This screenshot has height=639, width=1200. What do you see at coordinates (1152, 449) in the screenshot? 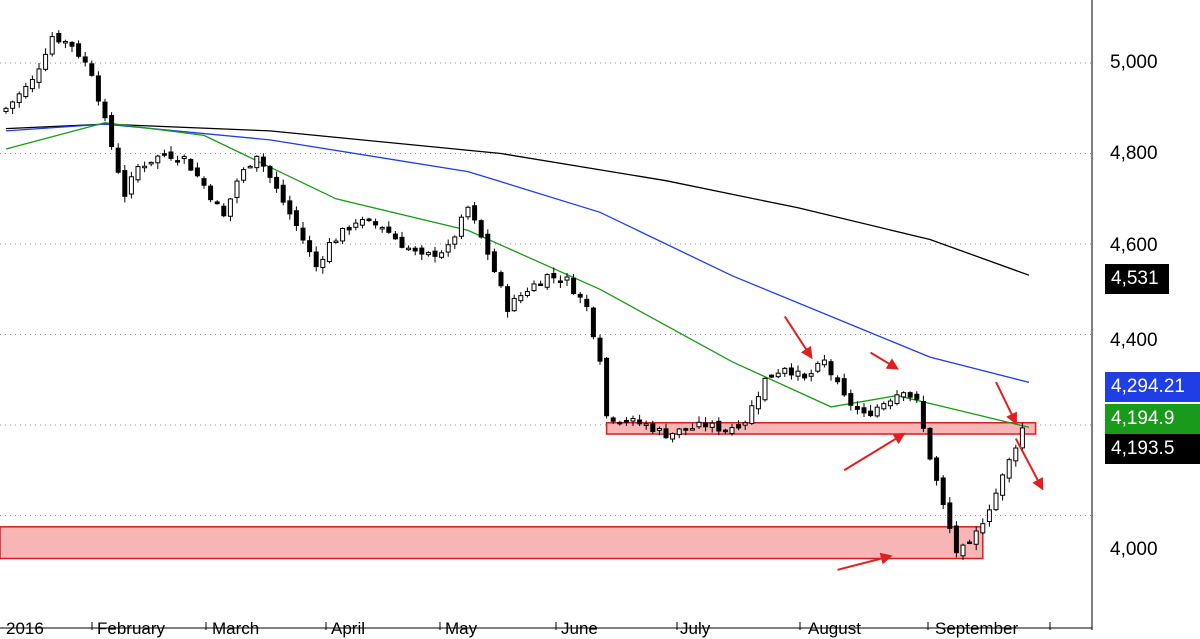
I see `price-tag-last-close: 4,193.5` at bounding box center [1152, 449].